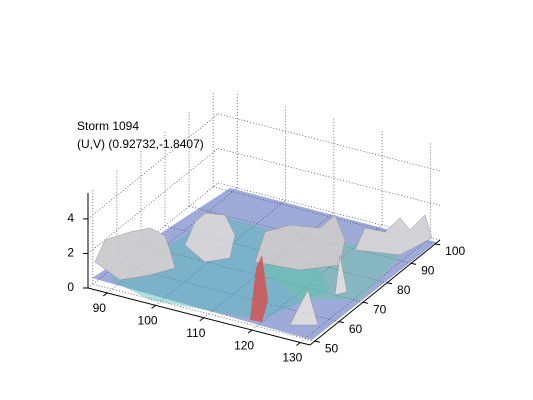 This screenshot has height=400, width=533. I want to click on x-tick-label: 130, so click(292, 358).